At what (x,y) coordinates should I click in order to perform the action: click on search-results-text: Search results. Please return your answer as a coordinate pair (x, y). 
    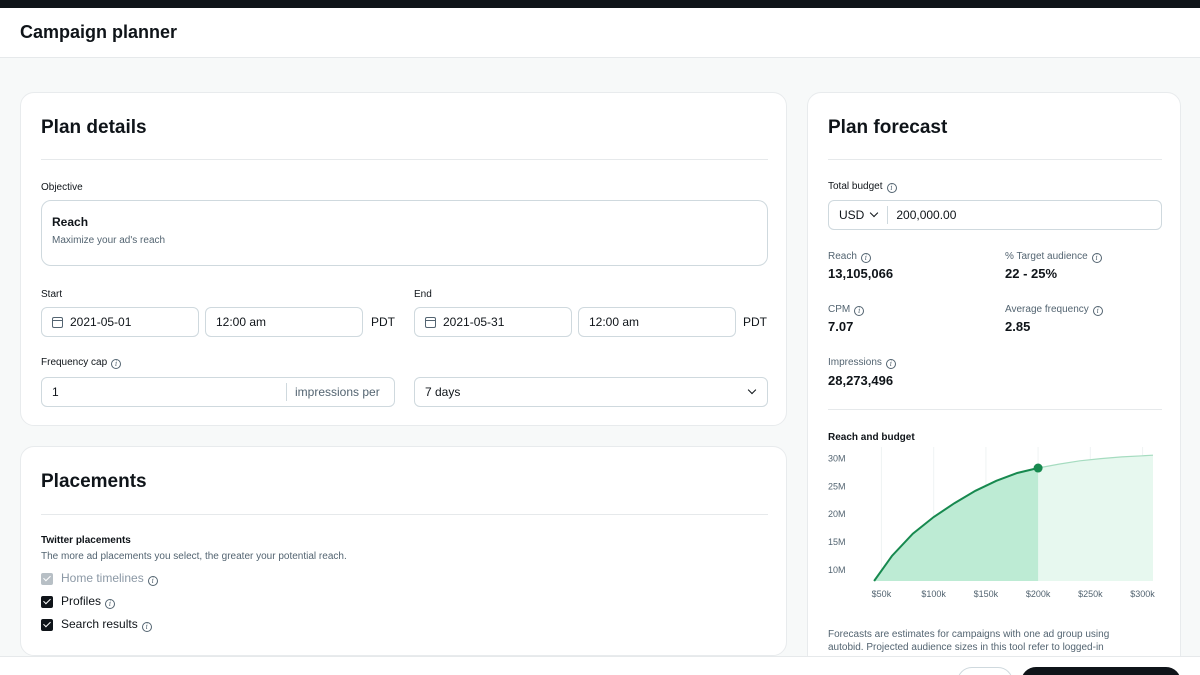
    Looking at the image, I should click on (99, 624).